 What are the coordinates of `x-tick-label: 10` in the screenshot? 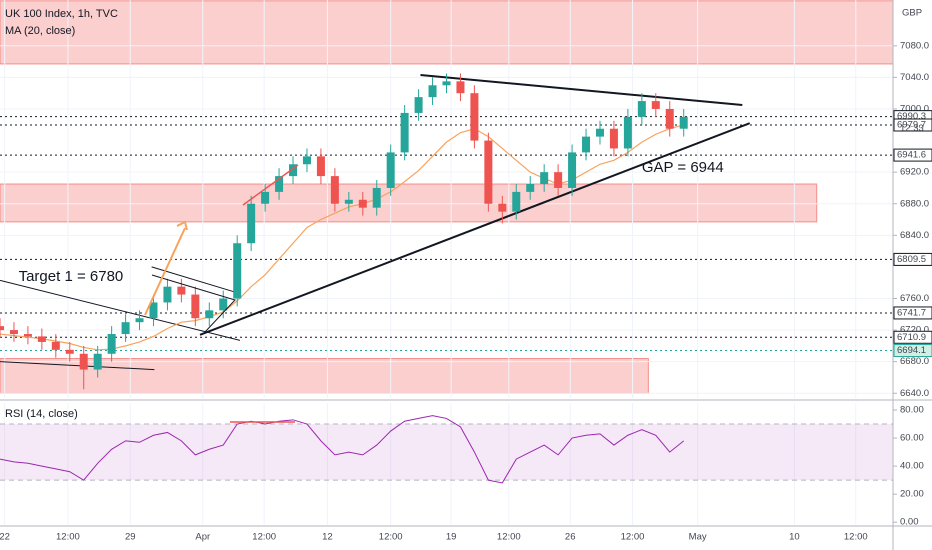 It's located at (794, 537).